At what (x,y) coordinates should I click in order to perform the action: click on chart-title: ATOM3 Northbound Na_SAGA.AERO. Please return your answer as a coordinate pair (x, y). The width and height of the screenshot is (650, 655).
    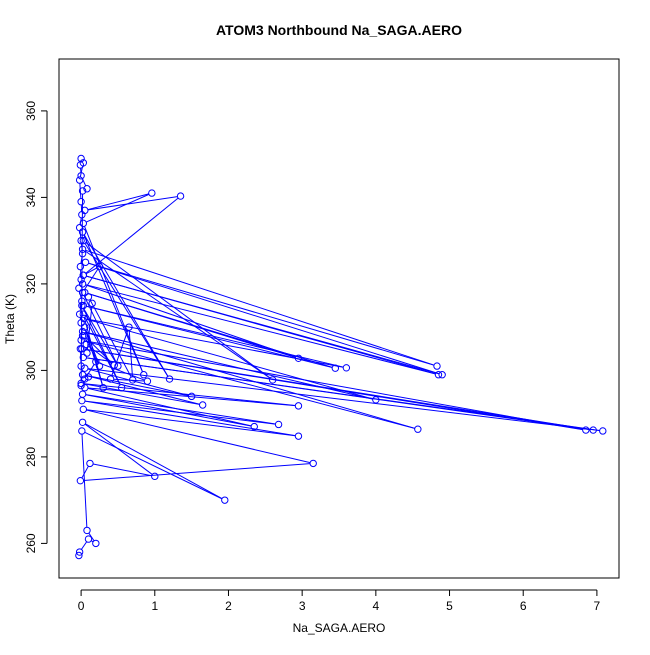
    Looking at the image, I should click on (339, 30).